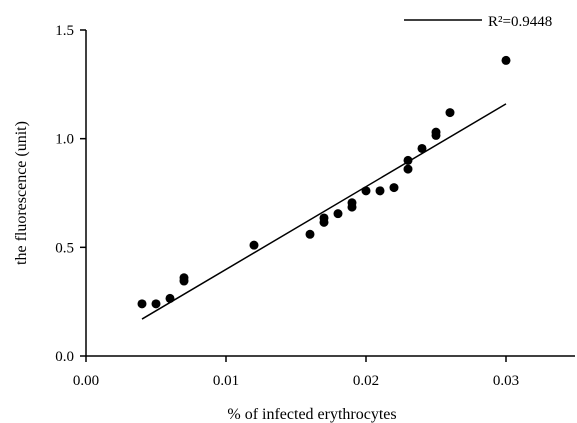 This screenshot has height=423, width=577. Describe the element at coordinates (520, 22) in the screenshot. I see `legend-label: R²=0.9448` at that location.